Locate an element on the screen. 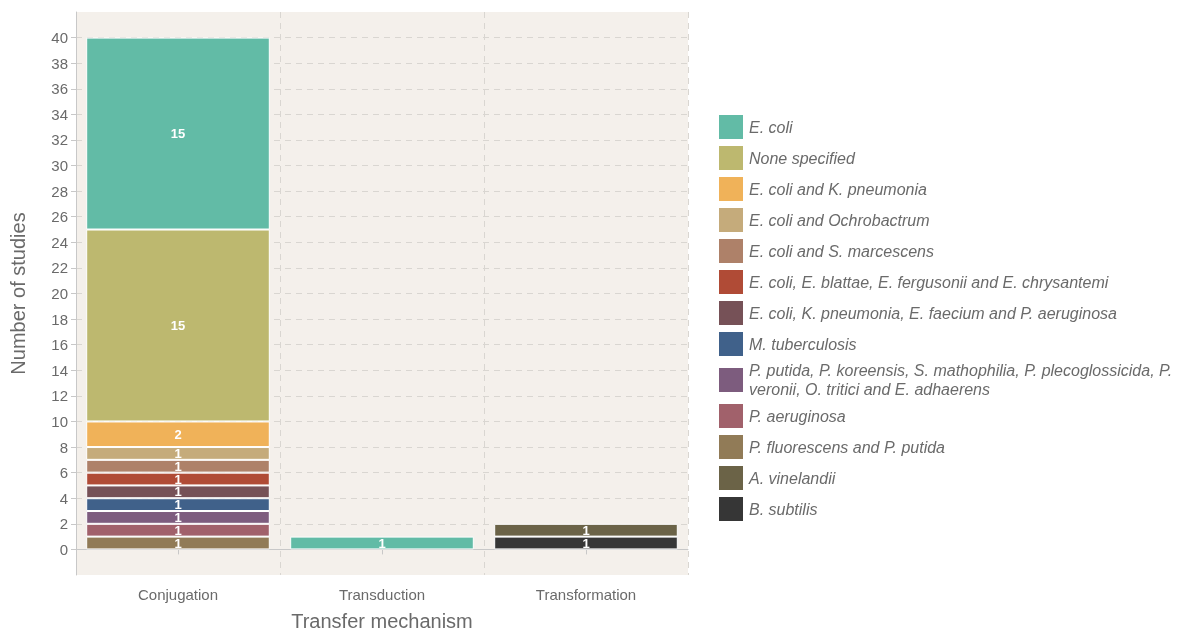 The image size is (1199, 636). legend-label: E. coli and K. pneumonia is located at coordinates (838, 189).